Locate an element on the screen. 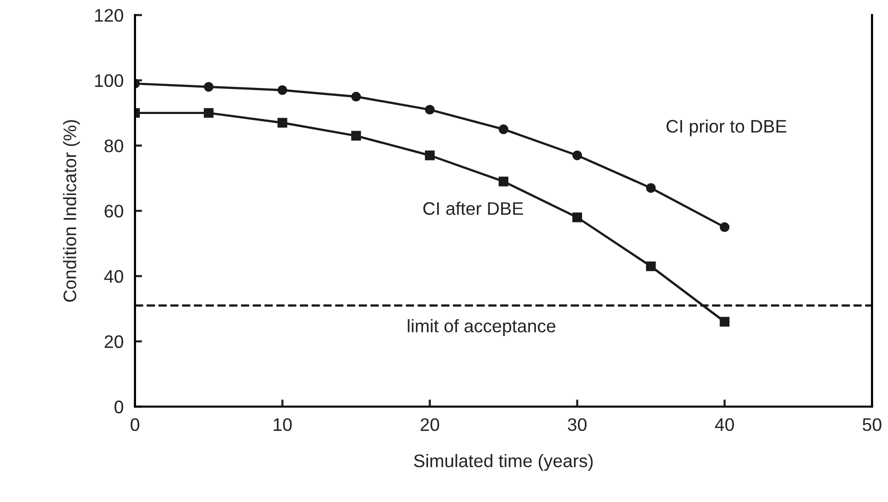 Image resolution: width=888 pixels, height=502 pixels. x-tick-label: 50 is located at coordinates (872, 424).